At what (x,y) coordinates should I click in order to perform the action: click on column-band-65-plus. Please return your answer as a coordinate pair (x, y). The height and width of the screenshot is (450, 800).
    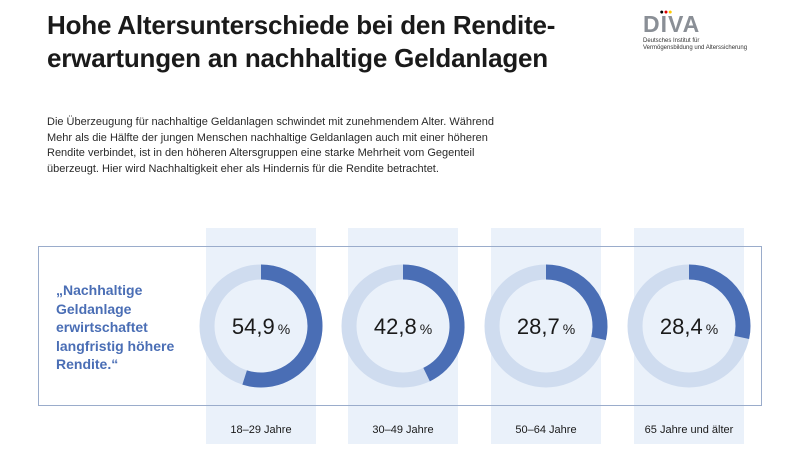
    Looking at the image, I should click on (689, 336).